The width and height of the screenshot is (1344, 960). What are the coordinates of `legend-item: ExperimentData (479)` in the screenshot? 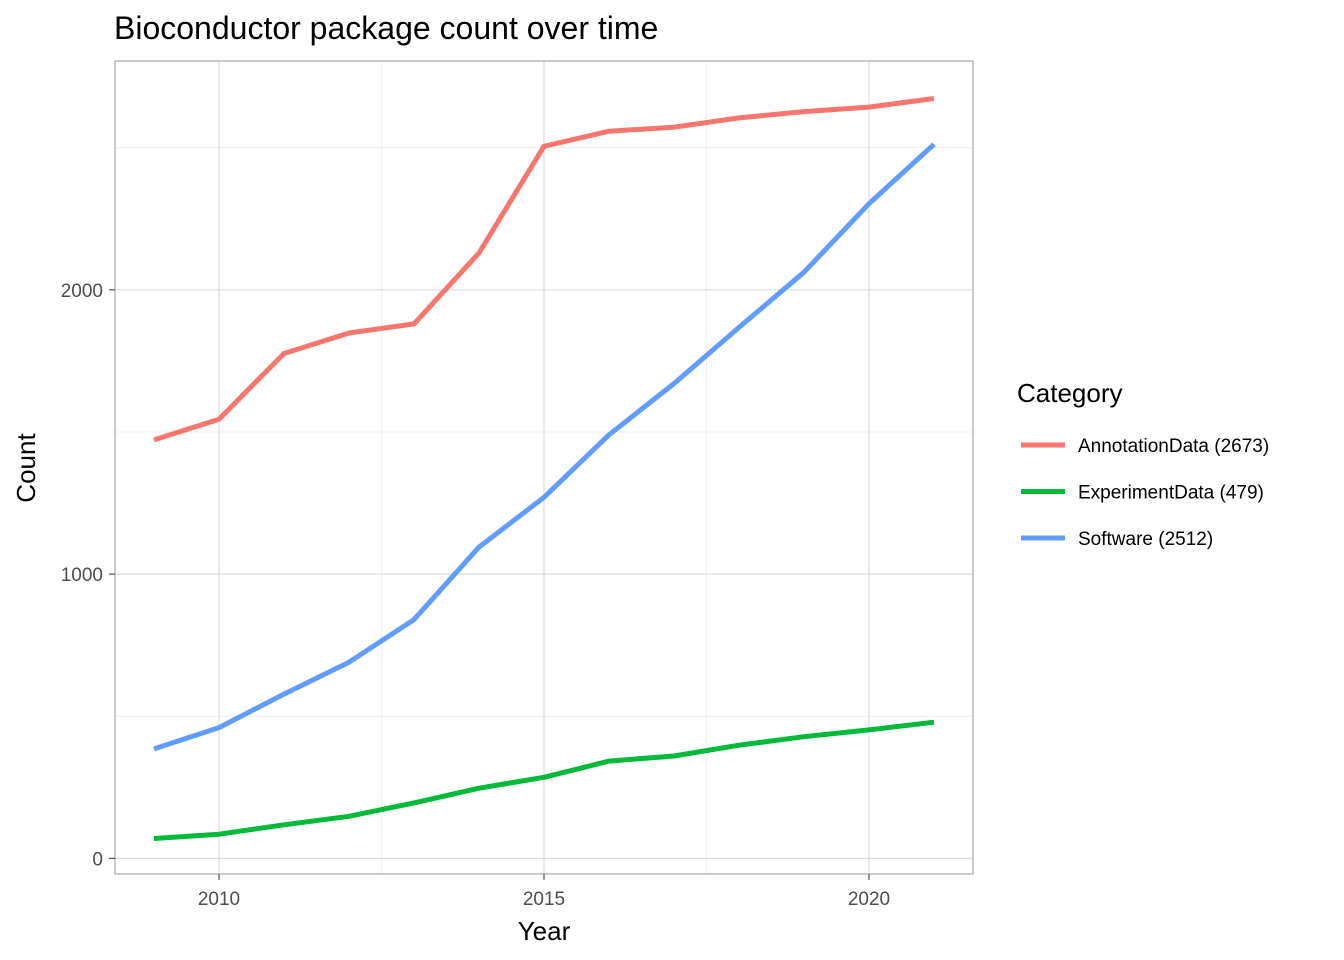 It's located at (1142, 493).